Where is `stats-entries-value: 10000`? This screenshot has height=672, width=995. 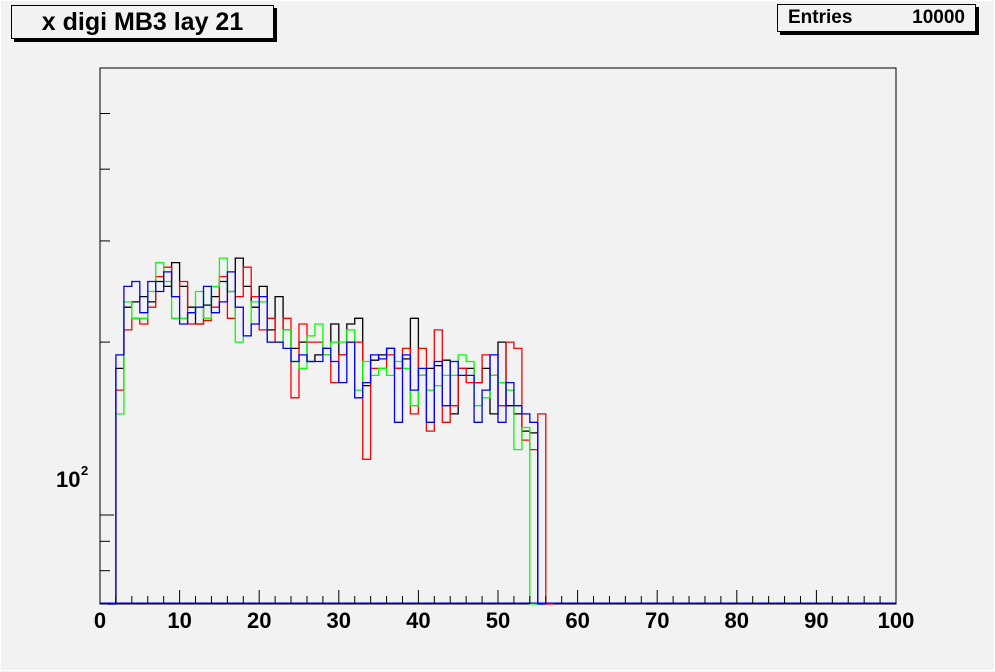 stats-entries-value: 10000 is located at coordinates (938, 17).